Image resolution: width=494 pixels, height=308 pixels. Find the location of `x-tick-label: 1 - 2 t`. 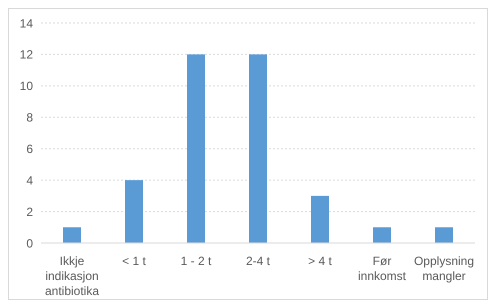

x-tick-label: 1 - 2 t is located at coordinates (196, 261).